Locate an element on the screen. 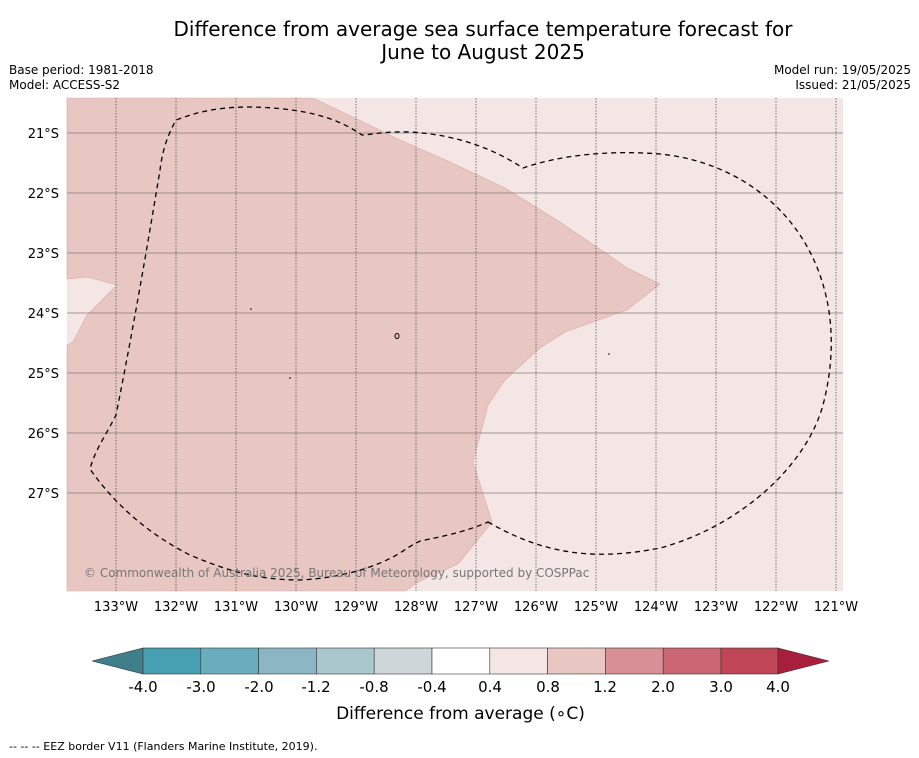 The image size is (919, 758). longitude-label: 125°W is located at coordinates (596, 607).